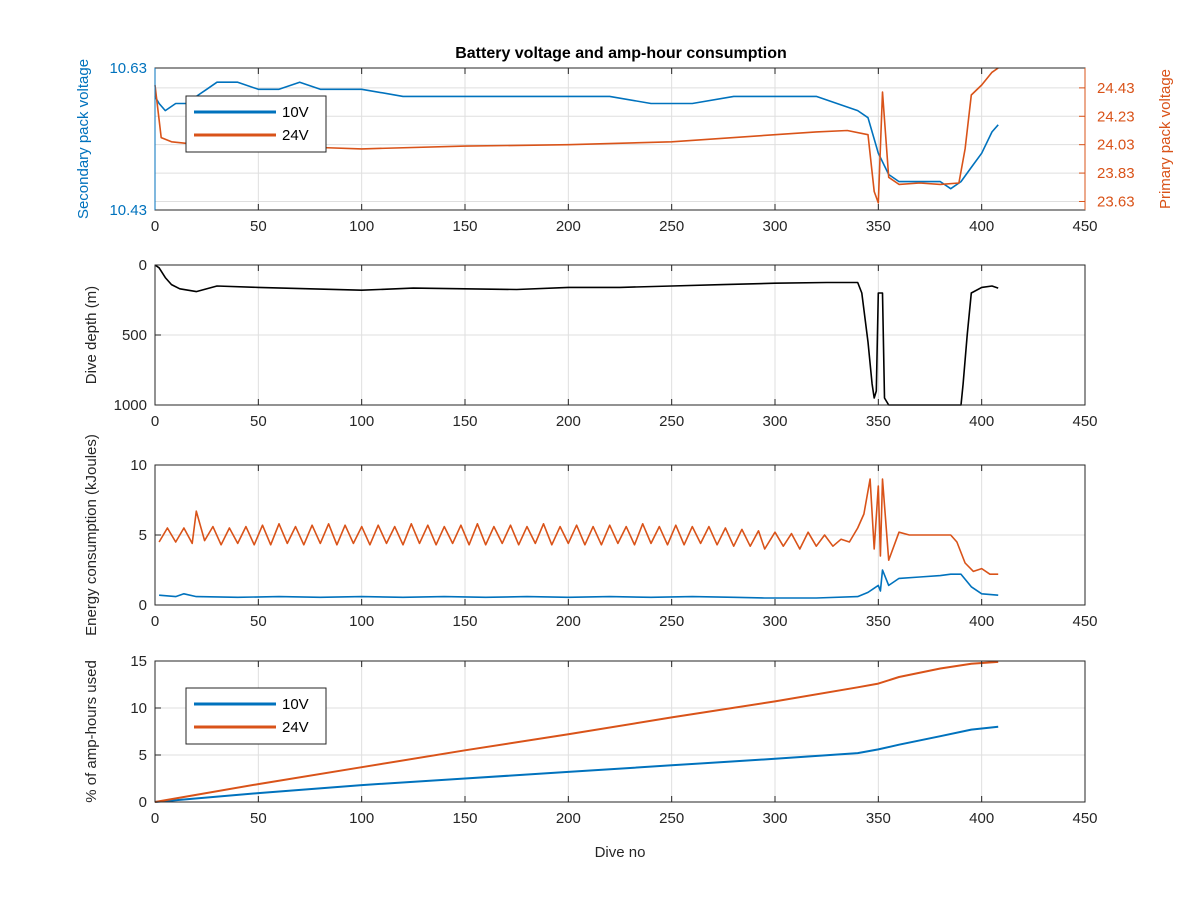 The height and width of the screenshot is (900, 1200). What do you see at coordinates (1116, 173) in the screenshot?
I see `y-right-tick-label: 23.83` at bounding box center [1116, 173].